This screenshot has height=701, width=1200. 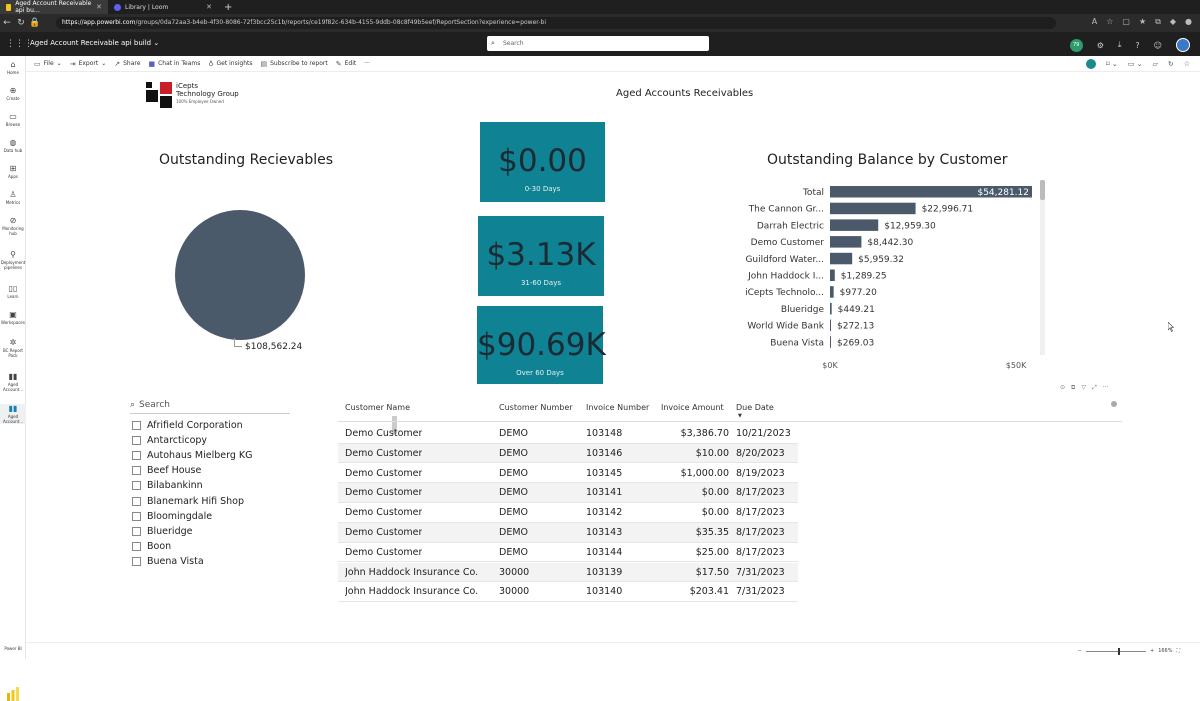 What do you see at coordinates (162, 531) in the screenshot?
I see `slicer-item: Blueridge` at bounding box center [162, 531].